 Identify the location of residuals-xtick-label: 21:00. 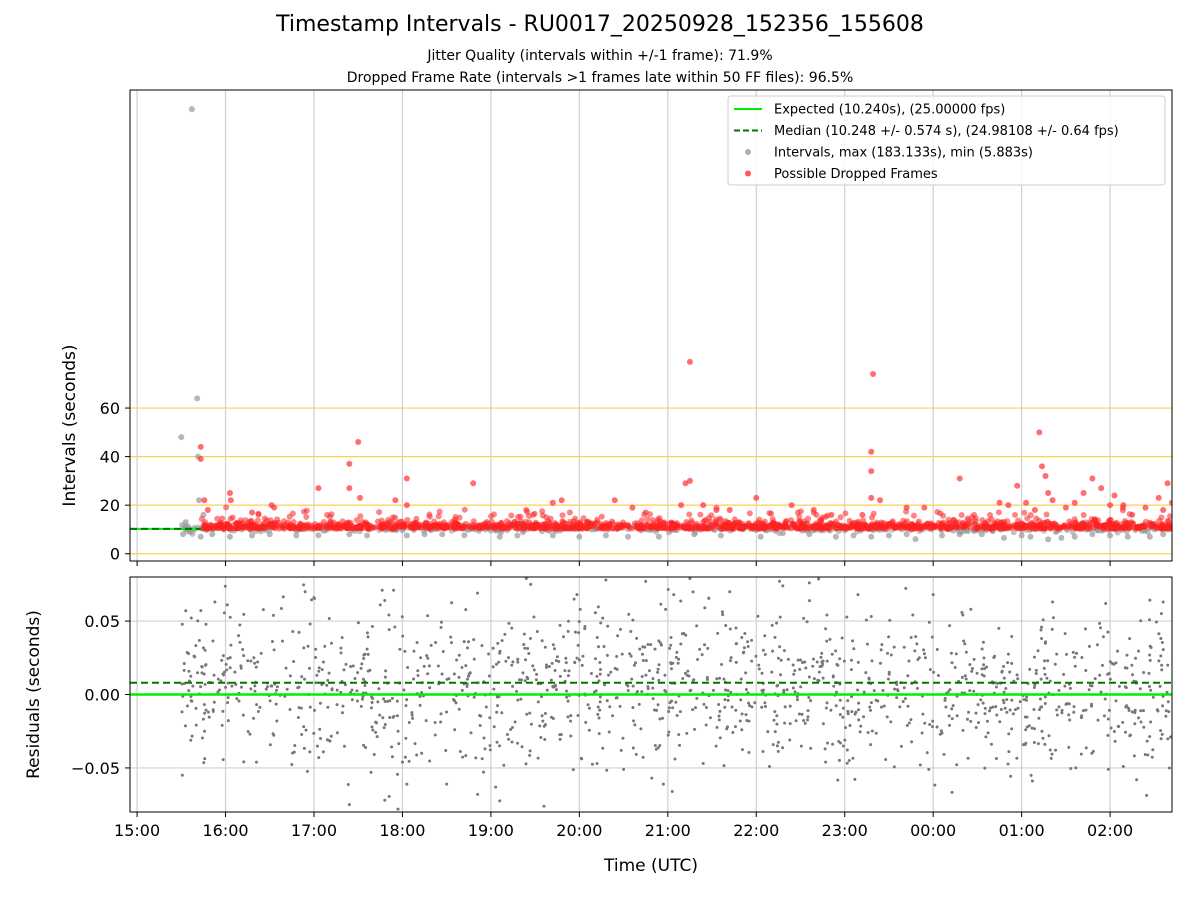
(668, 830).